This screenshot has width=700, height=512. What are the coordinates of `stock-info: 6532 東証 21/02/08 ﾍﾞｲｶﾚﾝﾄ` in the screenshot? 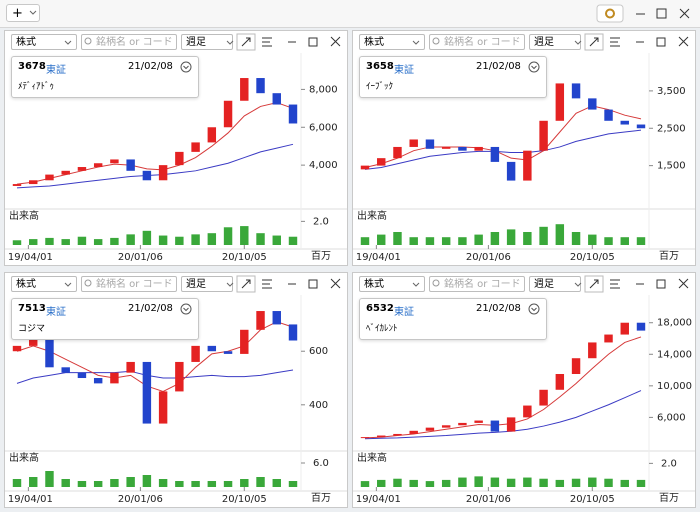 It's located at (453, 319).